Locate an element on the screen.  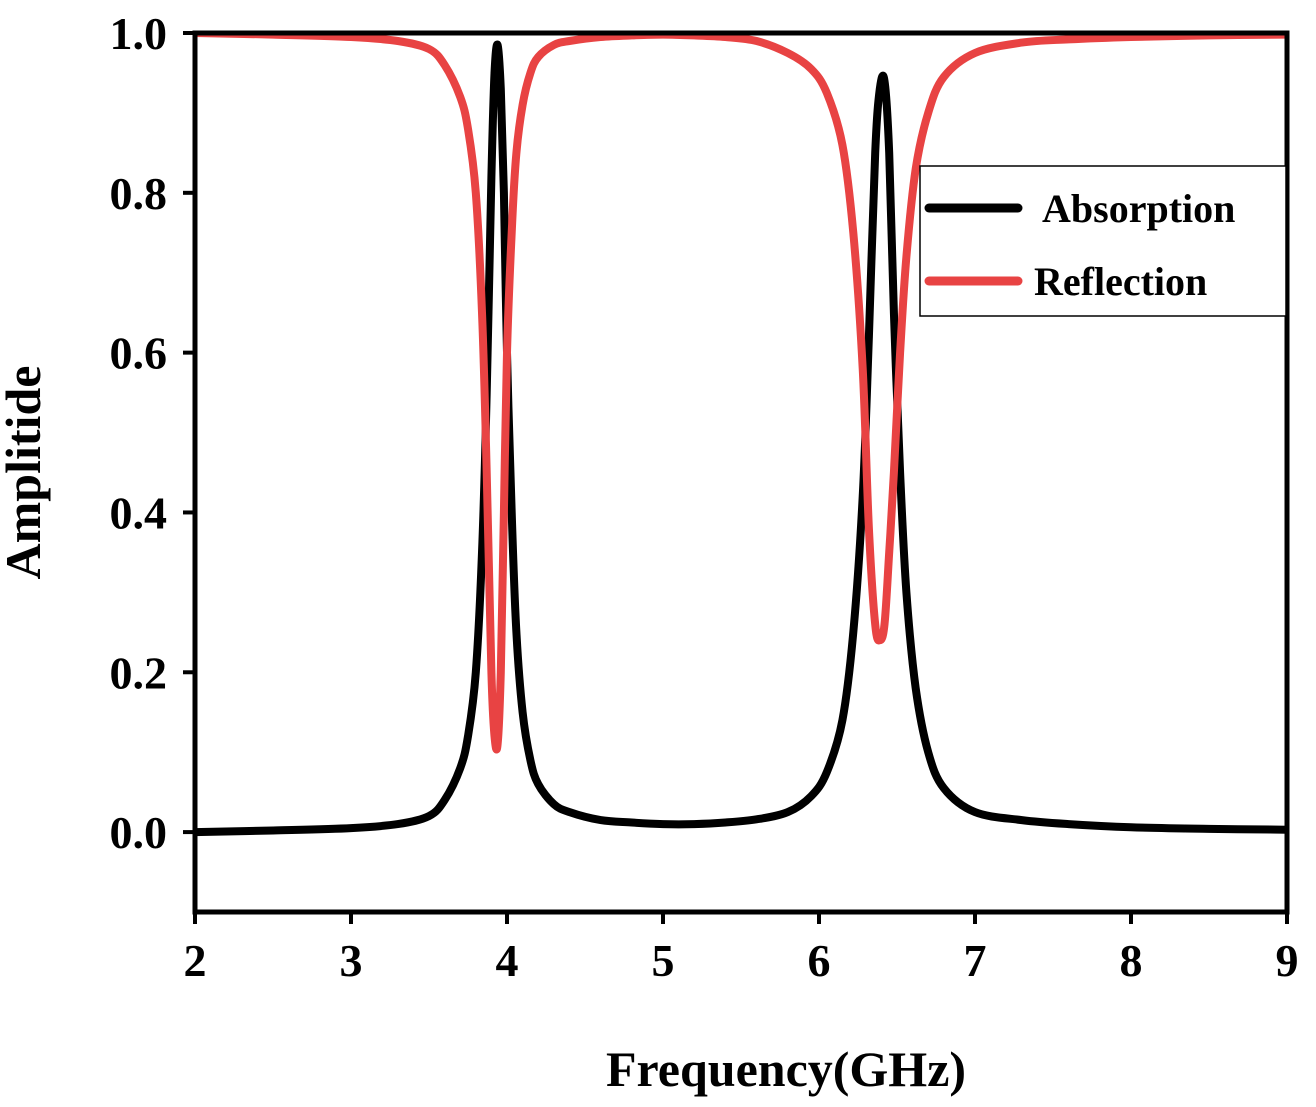
x-tick-label: 4 is located at coordinates (507, 960).